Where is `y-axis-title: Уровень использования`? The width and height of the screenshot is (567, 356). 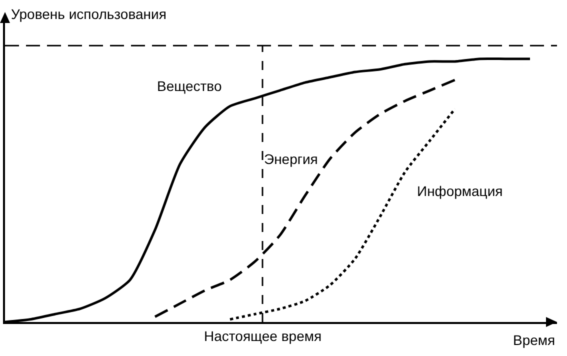
y-axis-title: Уровень использования is located at coordinates (88, 14).